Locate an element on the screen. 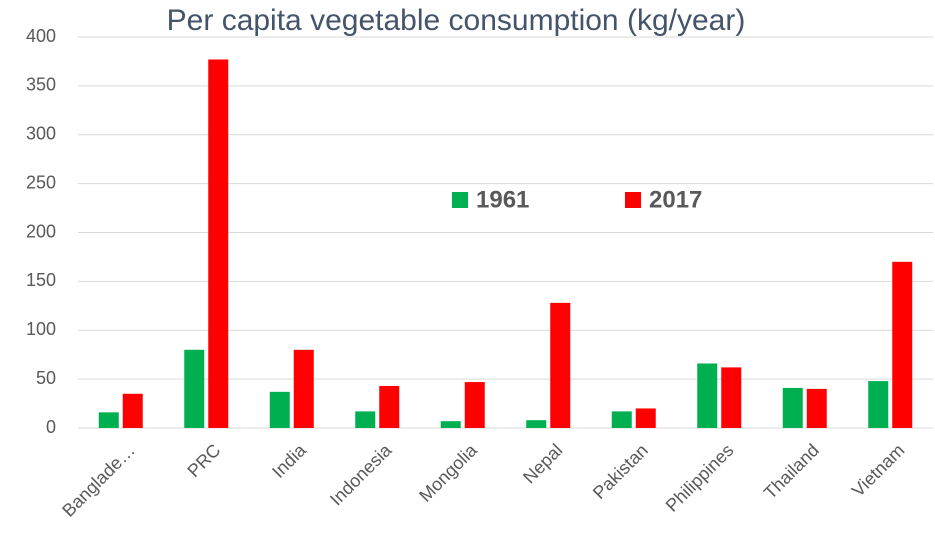 The width and height of the screenshot is (935, 538). y-tick-label: 400 is located at coordinates (41, 36).